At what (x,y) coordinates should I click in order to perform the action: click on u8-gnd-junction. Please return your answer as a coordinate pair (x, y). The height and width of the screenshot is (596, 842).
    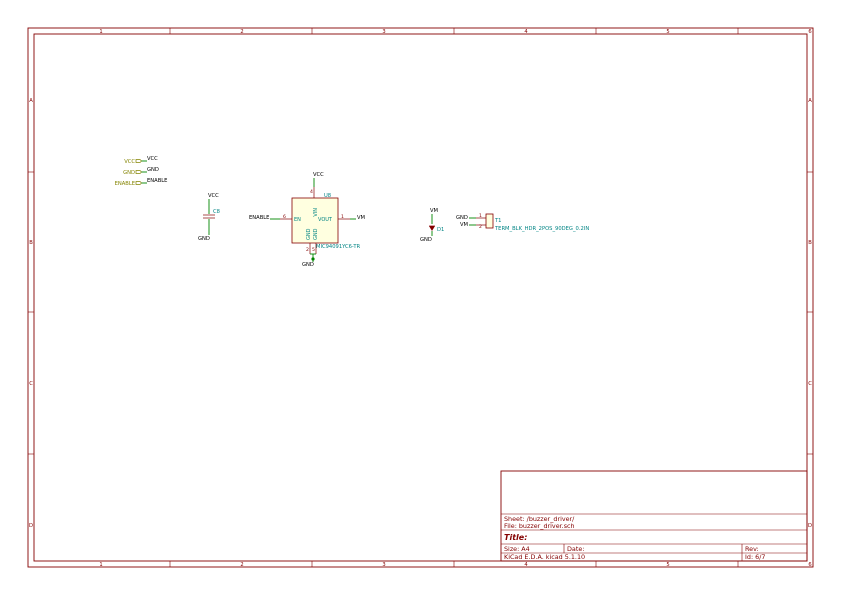
    Looking at the image, I should click on (313, 259).